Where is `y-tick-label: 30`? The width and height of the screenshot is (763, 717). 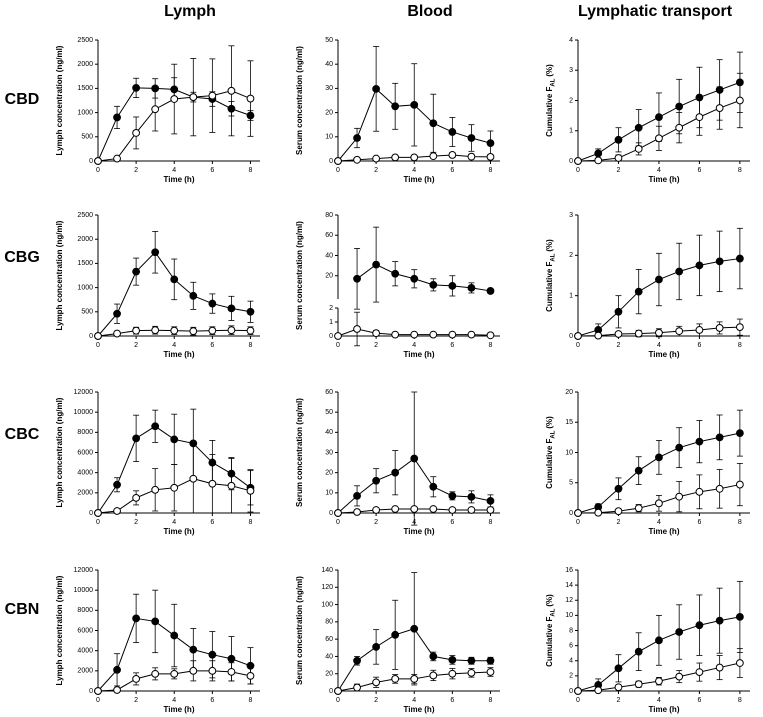 y-tick-label: 30 is located at coordinates (329, 88).